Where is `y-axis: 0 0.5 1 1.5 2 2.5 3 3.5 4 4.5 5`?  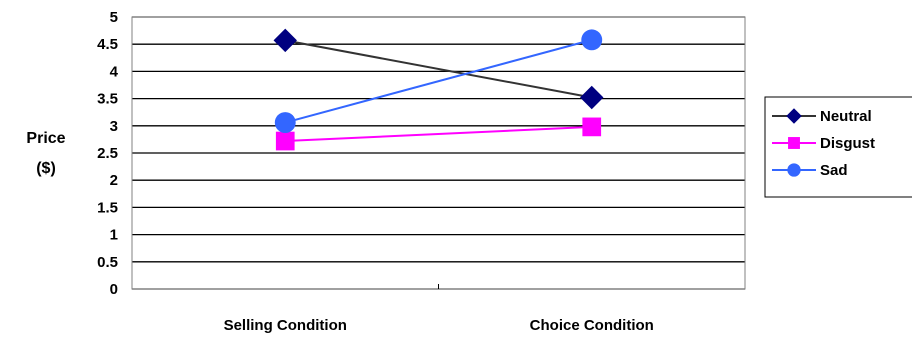
y-axis: 0 0.5 1 1.5 2 2.5 3 3.5 4 4.5 5 is located at coordinates (108, 153).